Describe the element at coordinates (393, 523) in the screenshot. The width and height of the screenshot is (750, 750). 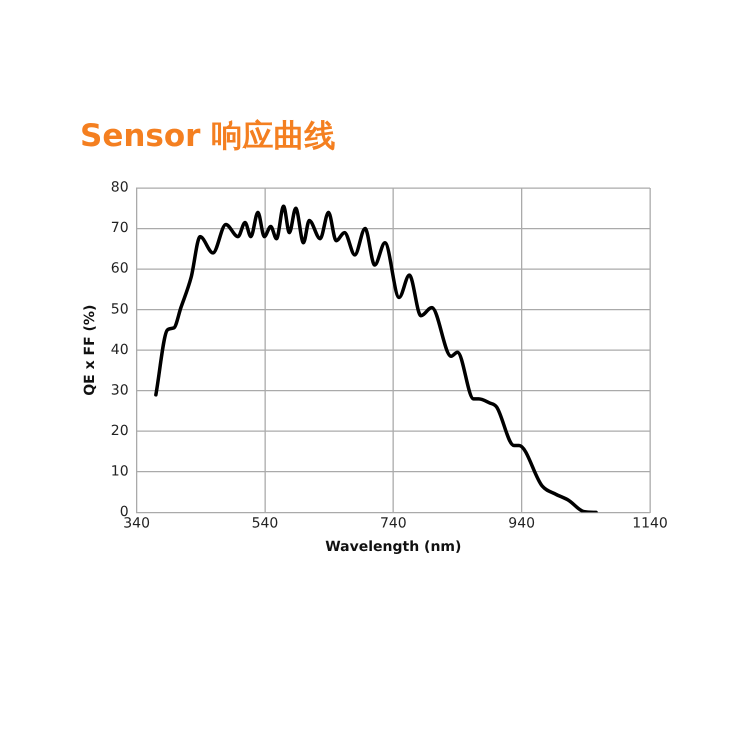
I see `x-tick-label: 740` at that location.